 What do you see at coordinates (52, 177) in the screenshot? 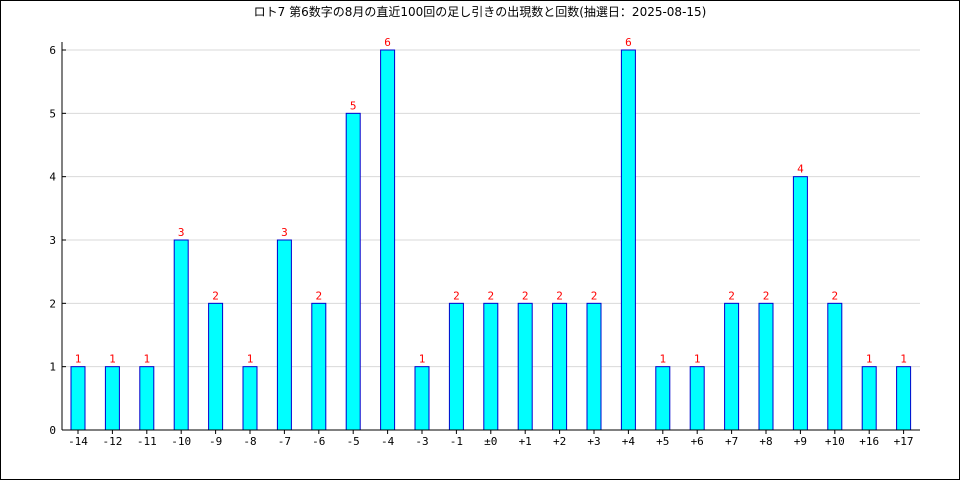
I see `y-tick-label: 4` at bounding box center [52, 177].